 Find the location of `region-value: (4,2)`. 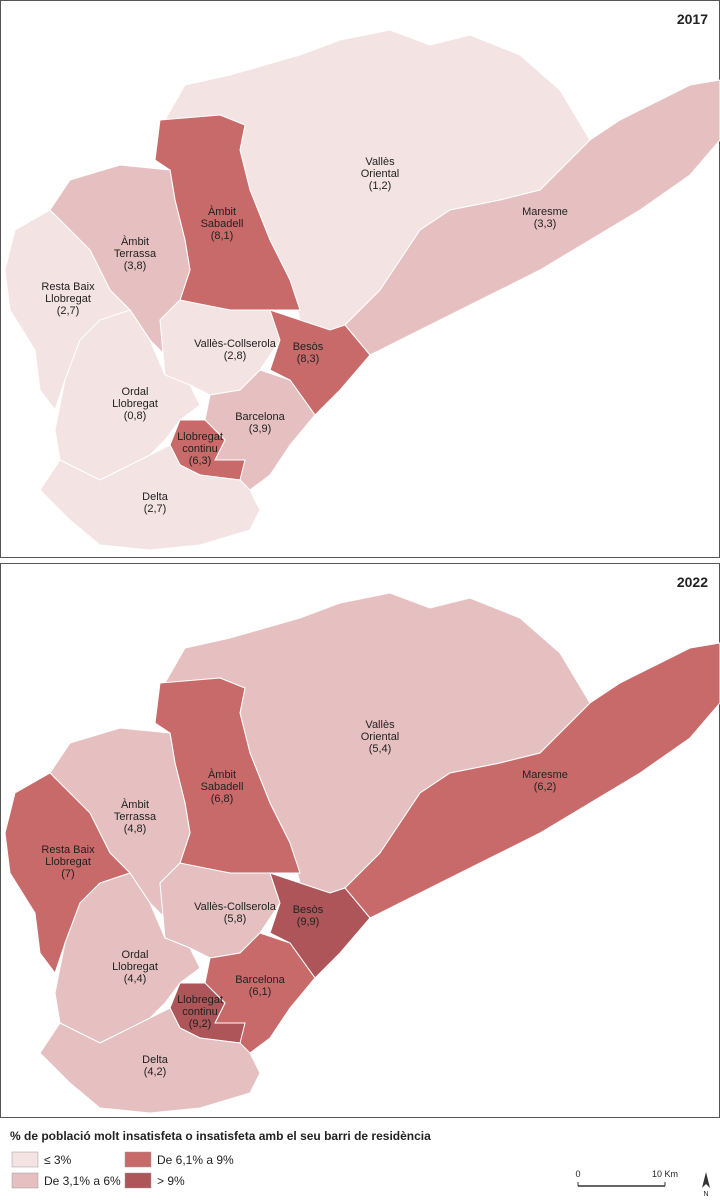

region-value: (4,2) is located at coordinates (155, 1072).